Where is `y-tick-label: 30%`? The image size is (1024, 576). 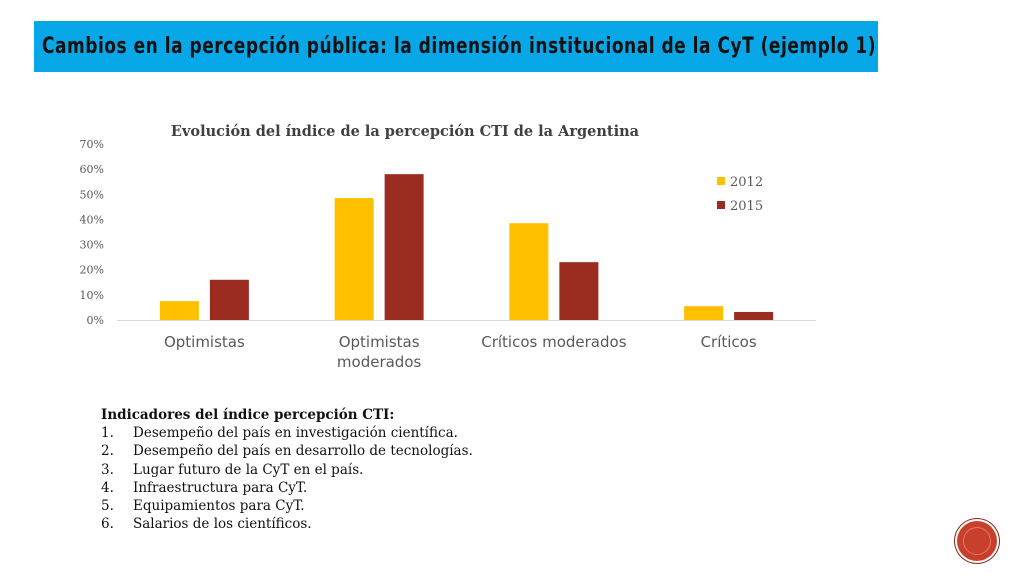
y-tick-label: 30% is located at coordinates (92, 245).